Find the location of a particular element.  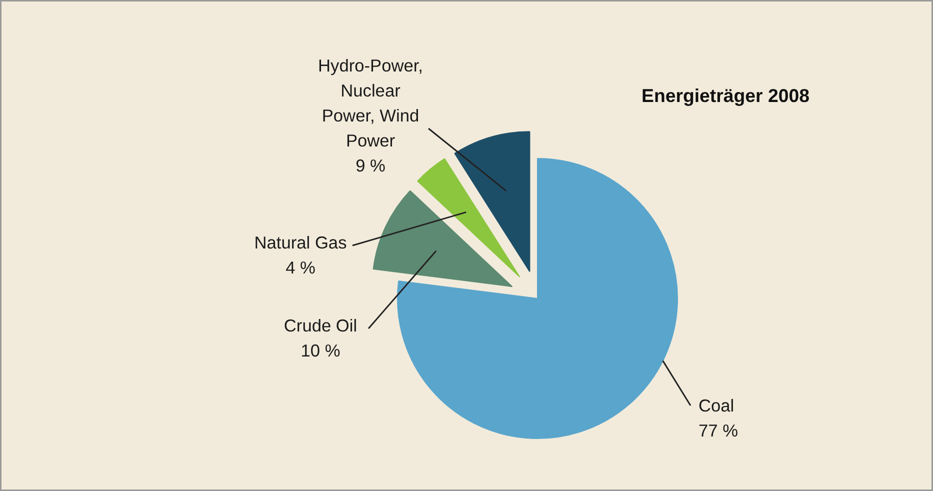

data-label: 77 % is located at coordinates (718, 430).